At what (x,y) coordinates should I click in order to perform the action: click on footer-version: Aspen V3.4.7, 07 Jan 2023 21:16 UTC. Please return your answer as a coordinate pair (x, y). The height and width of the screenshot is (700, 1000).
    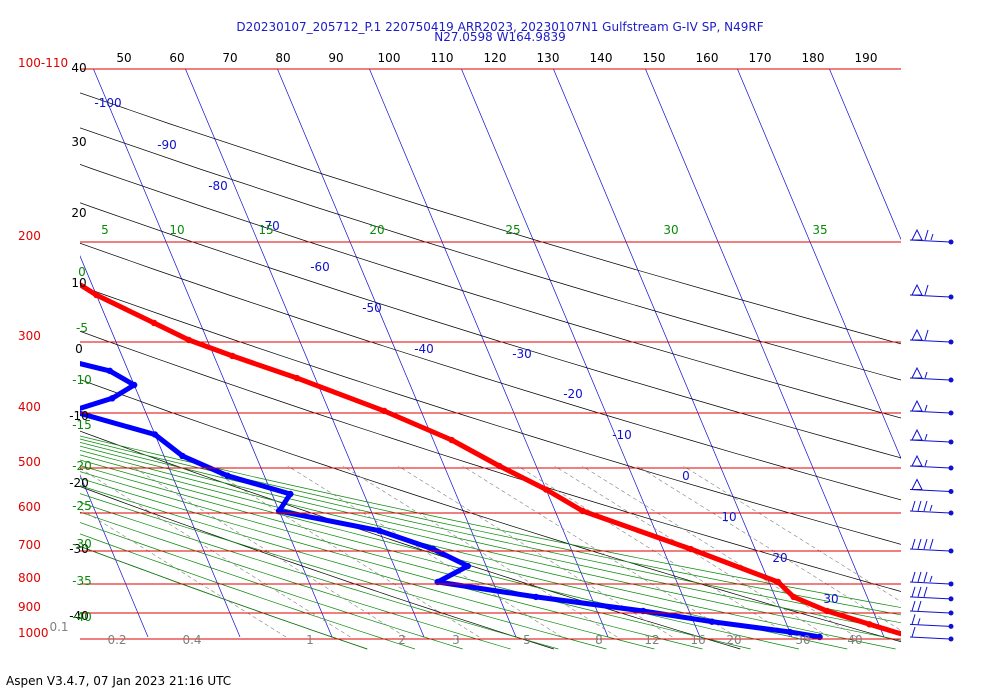
    Looking at the image, I should click on (119, 681).